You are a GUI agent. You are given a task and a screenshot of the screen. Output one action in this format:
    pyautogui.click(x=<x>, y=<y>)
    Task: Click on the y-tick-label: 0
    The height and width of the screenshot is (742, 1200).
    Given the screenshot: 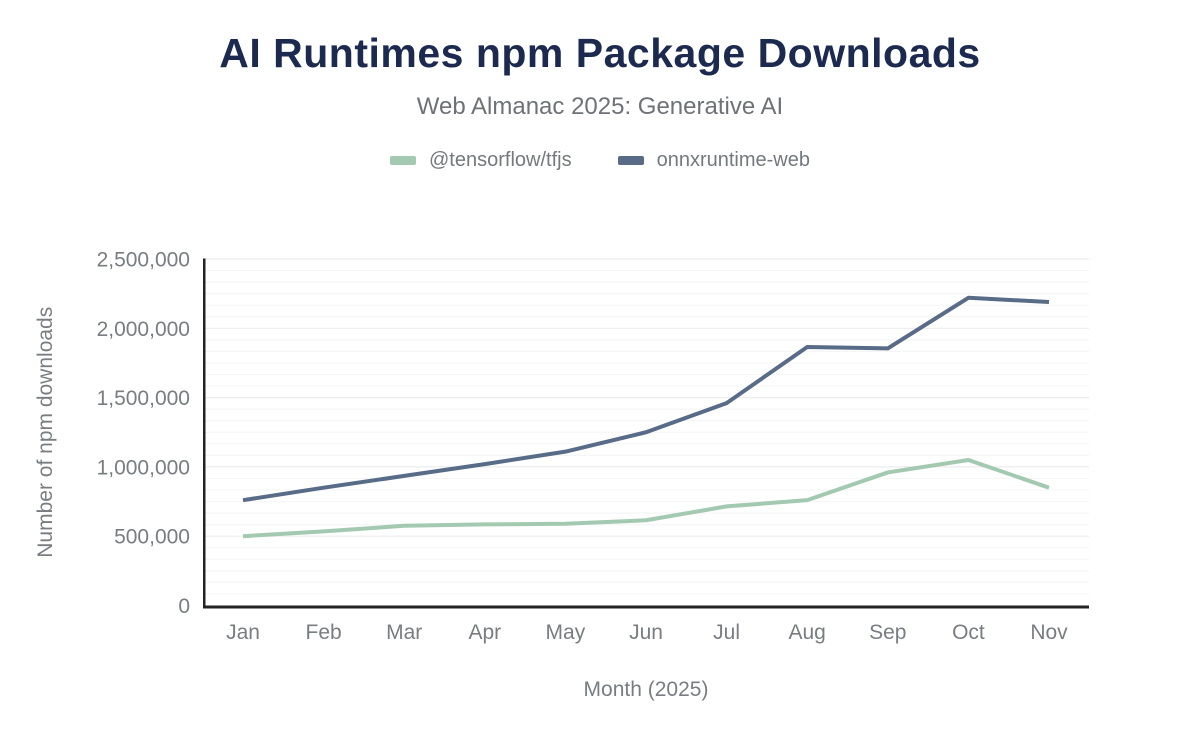 What is the action you would take?
    pyautogui.click(x=184, y=606)
    